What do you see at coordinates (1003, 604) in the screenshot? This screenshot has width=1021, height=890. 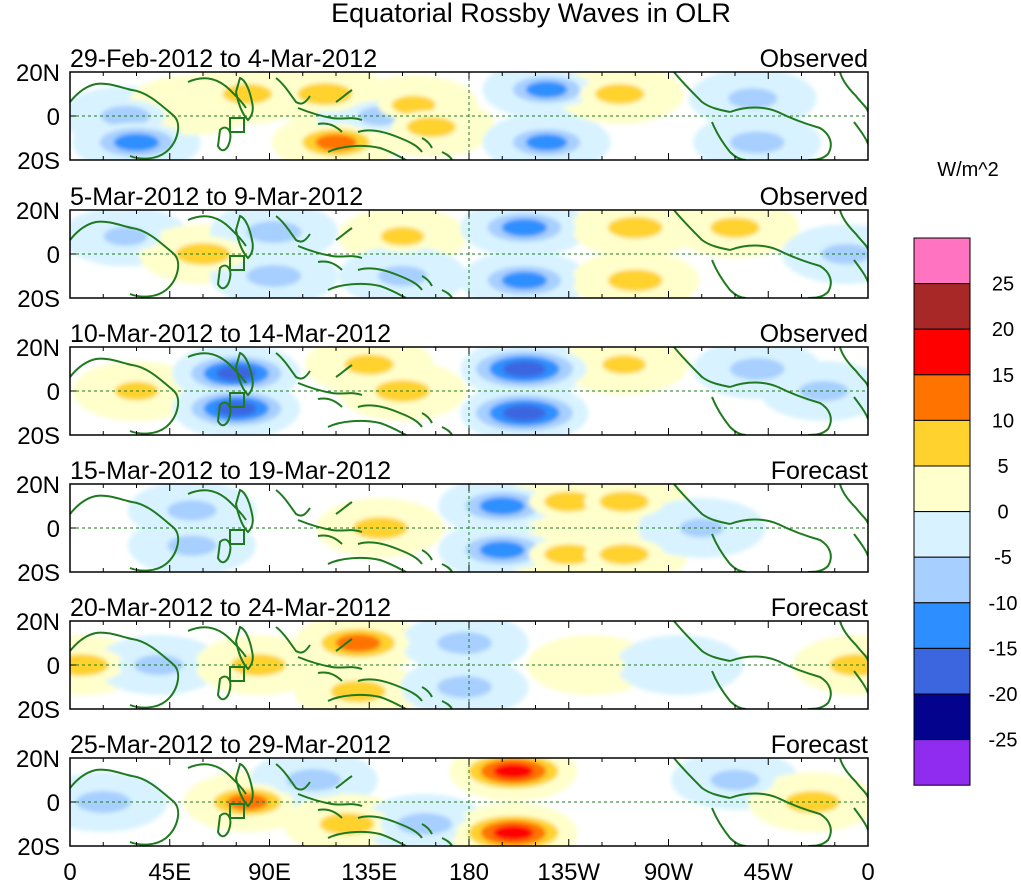 I see `colorbar-tick-label: -10` at bounding box center [1003, 604].